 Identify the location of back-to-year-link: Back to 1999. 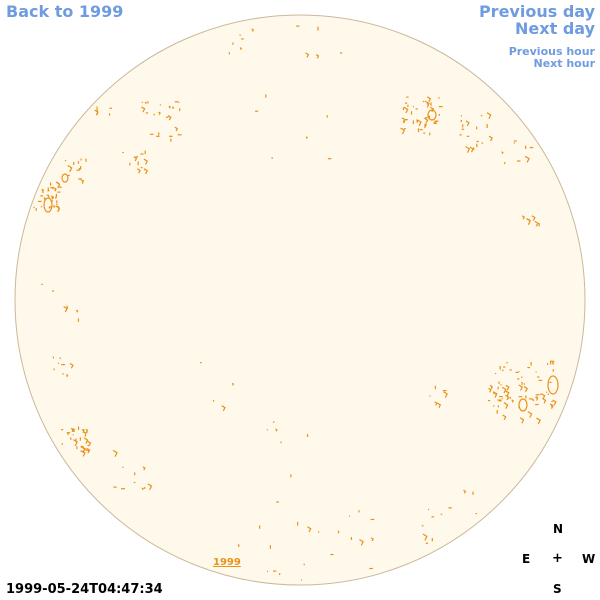
(65, 11).